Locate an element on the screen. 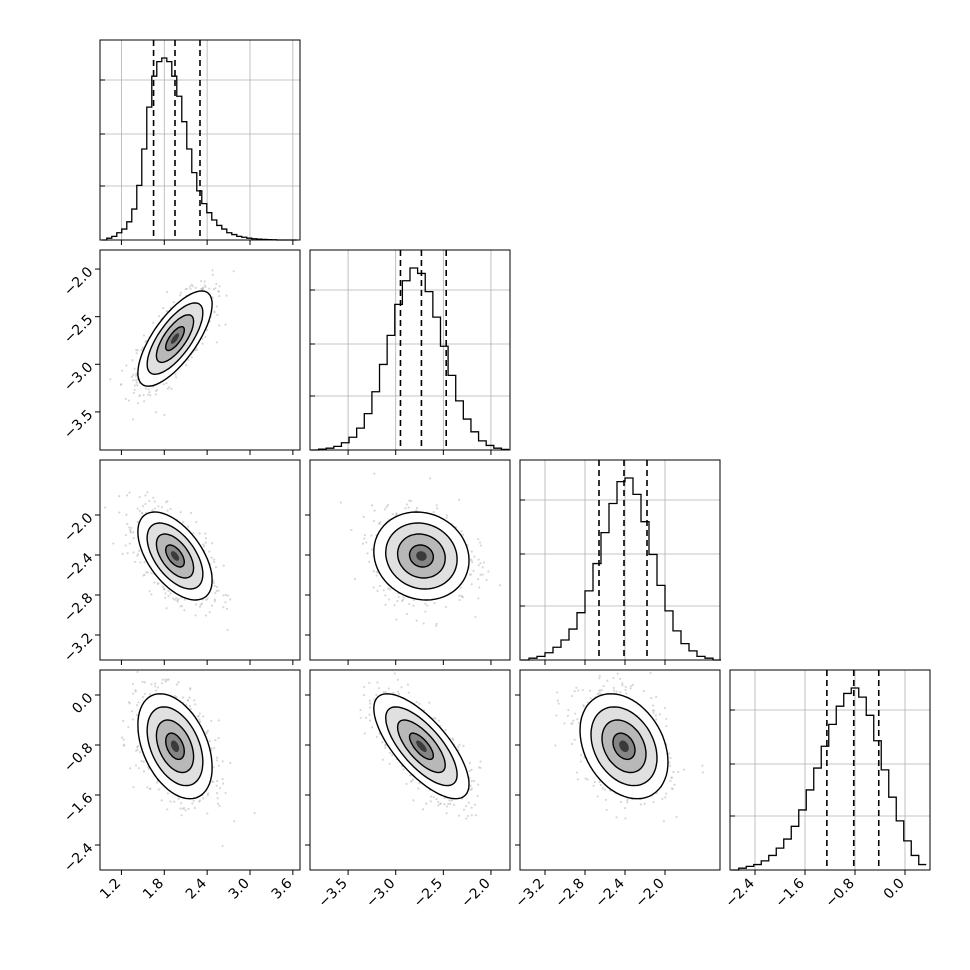 The image size is (970, 970). x-tick-label-2-1: −2.8 is located at coordinates (569, 893).